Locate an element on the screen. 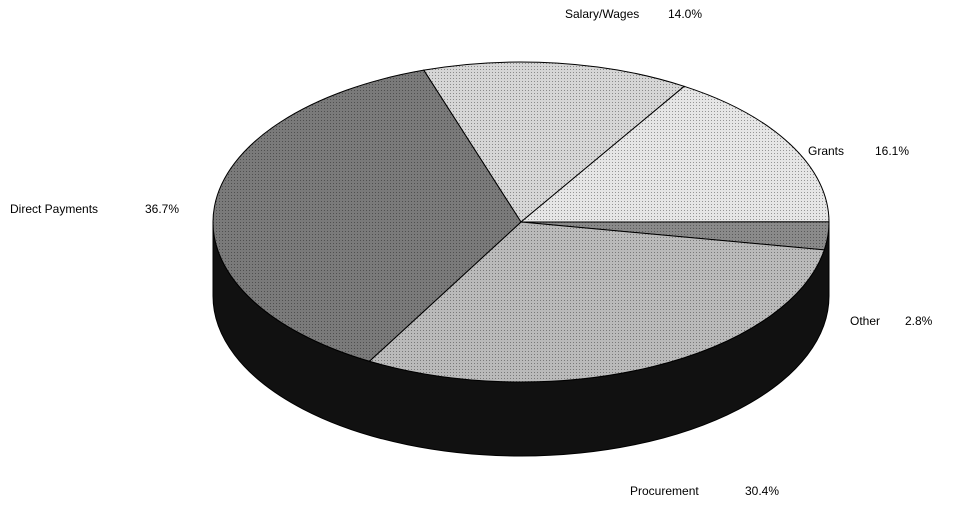 The image size is (954, 508). slice-label: Salary/Wages is located at coordinates (602, 14).